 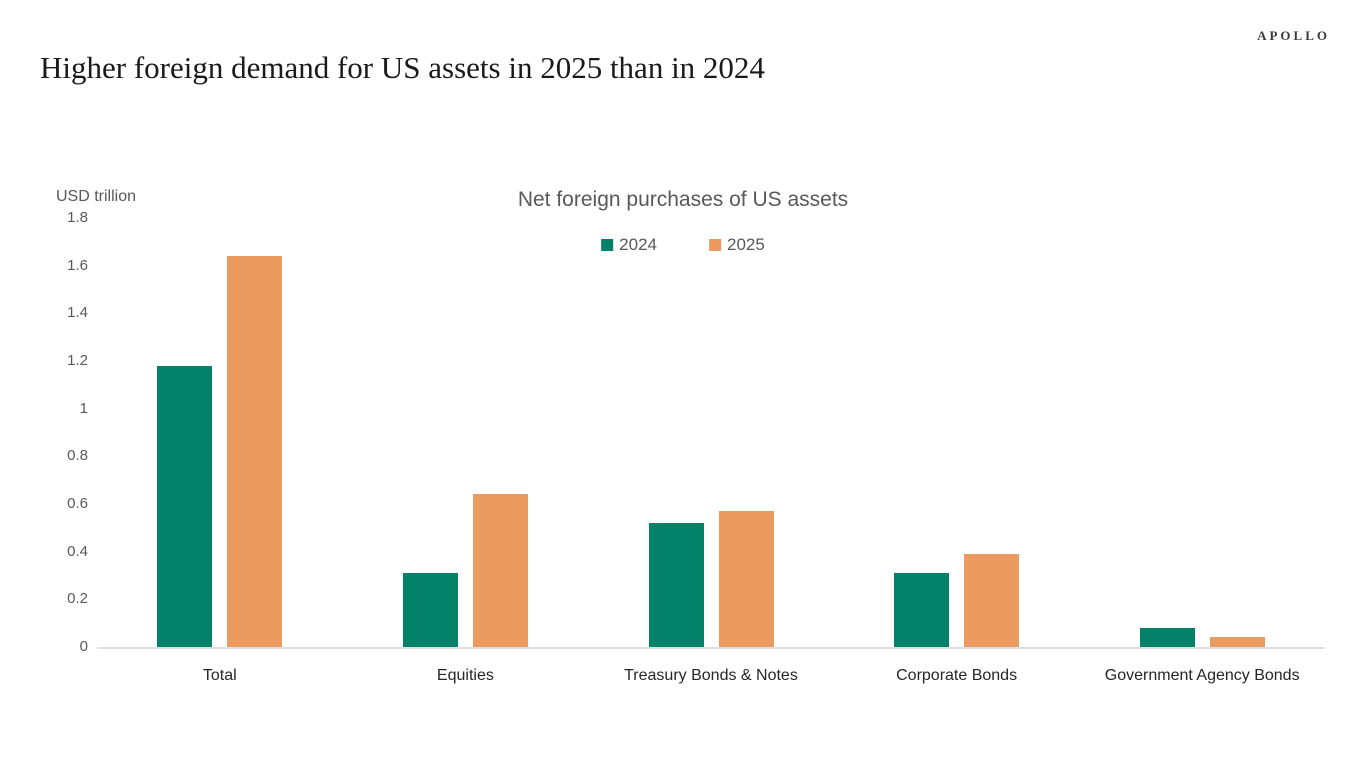 What do you see at coordinates (96, 196) in the screenshot?
I see `y-axis-unit-label: USD trillion` at bounding box center [96, 196].